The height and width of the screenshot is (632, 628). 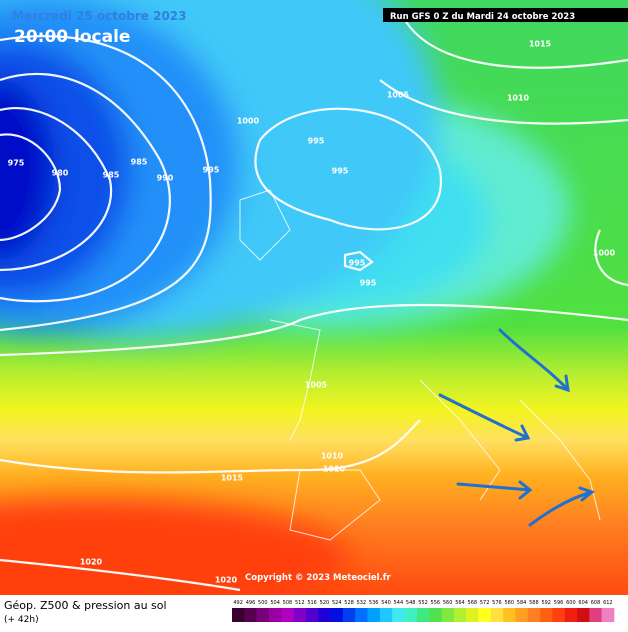 What do you see at coordinates (571, 603) in the screenshot?
I see `colorbar-label: 600` at bounding box center [571, 603].